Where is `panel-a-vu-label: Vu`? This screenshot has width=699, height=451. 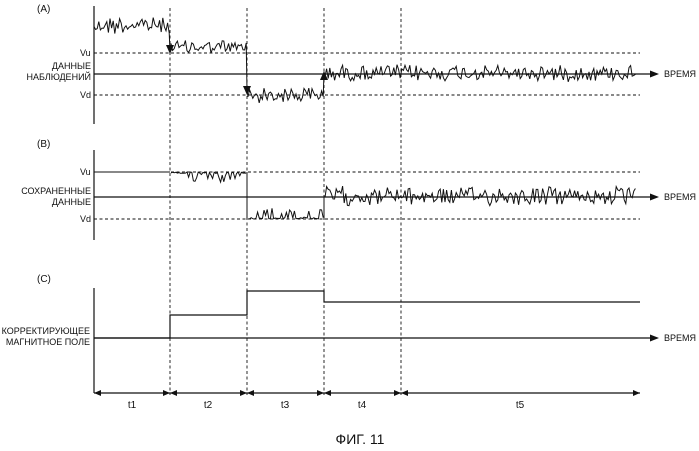 panel-a-vu-label: Vu is located at coordinates (85, 53).